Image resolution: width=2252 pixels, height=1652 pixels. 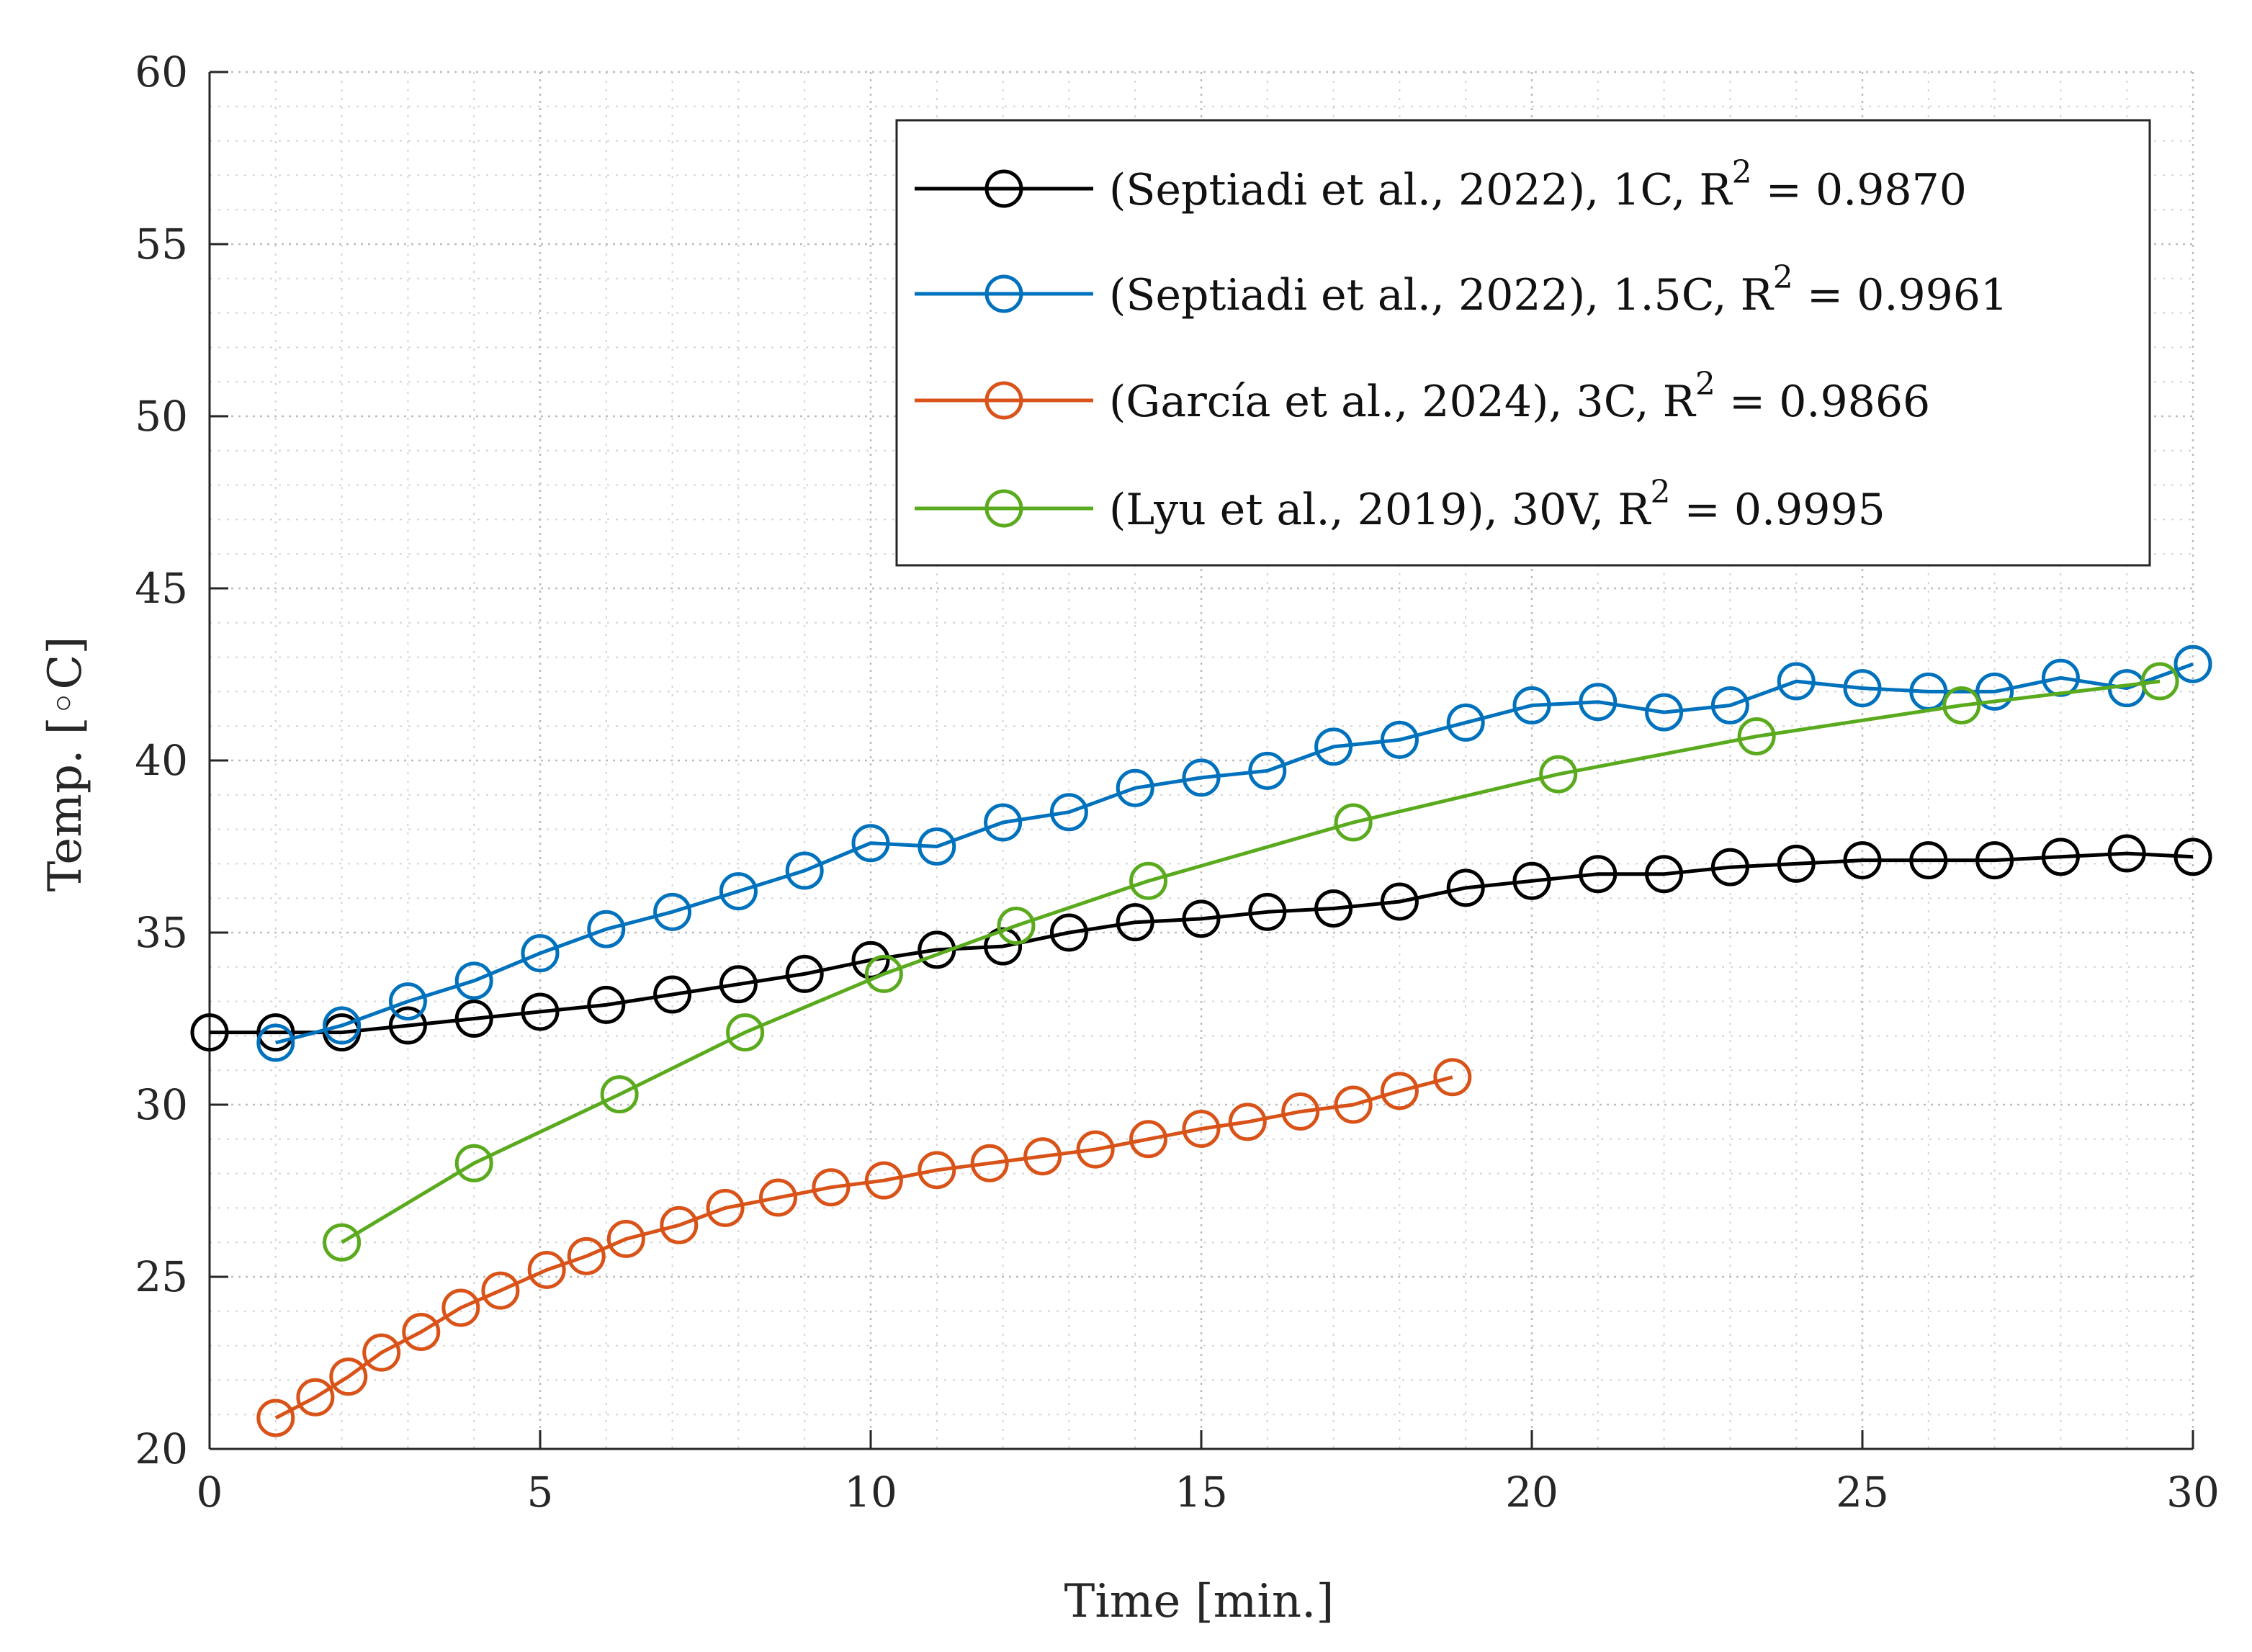 What do you see at coordinates (1497, 504) in the screenshot?
I see `legend-label: (Lyu et al., 2019), 30V, R2 = 0.9995` at bounding box center [1497, 504].